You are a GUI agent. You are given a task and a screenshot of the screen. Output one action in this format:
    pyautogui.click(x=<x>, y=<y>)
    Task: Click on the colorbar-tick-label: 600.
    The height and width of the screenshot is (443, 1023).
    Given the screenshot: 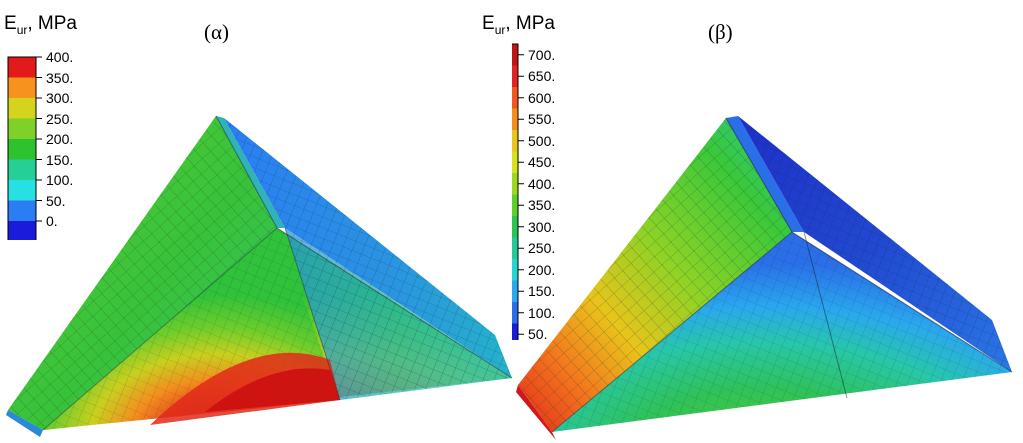 What is the action you would take?
    pyautogui.click(x=542, y=97)
    